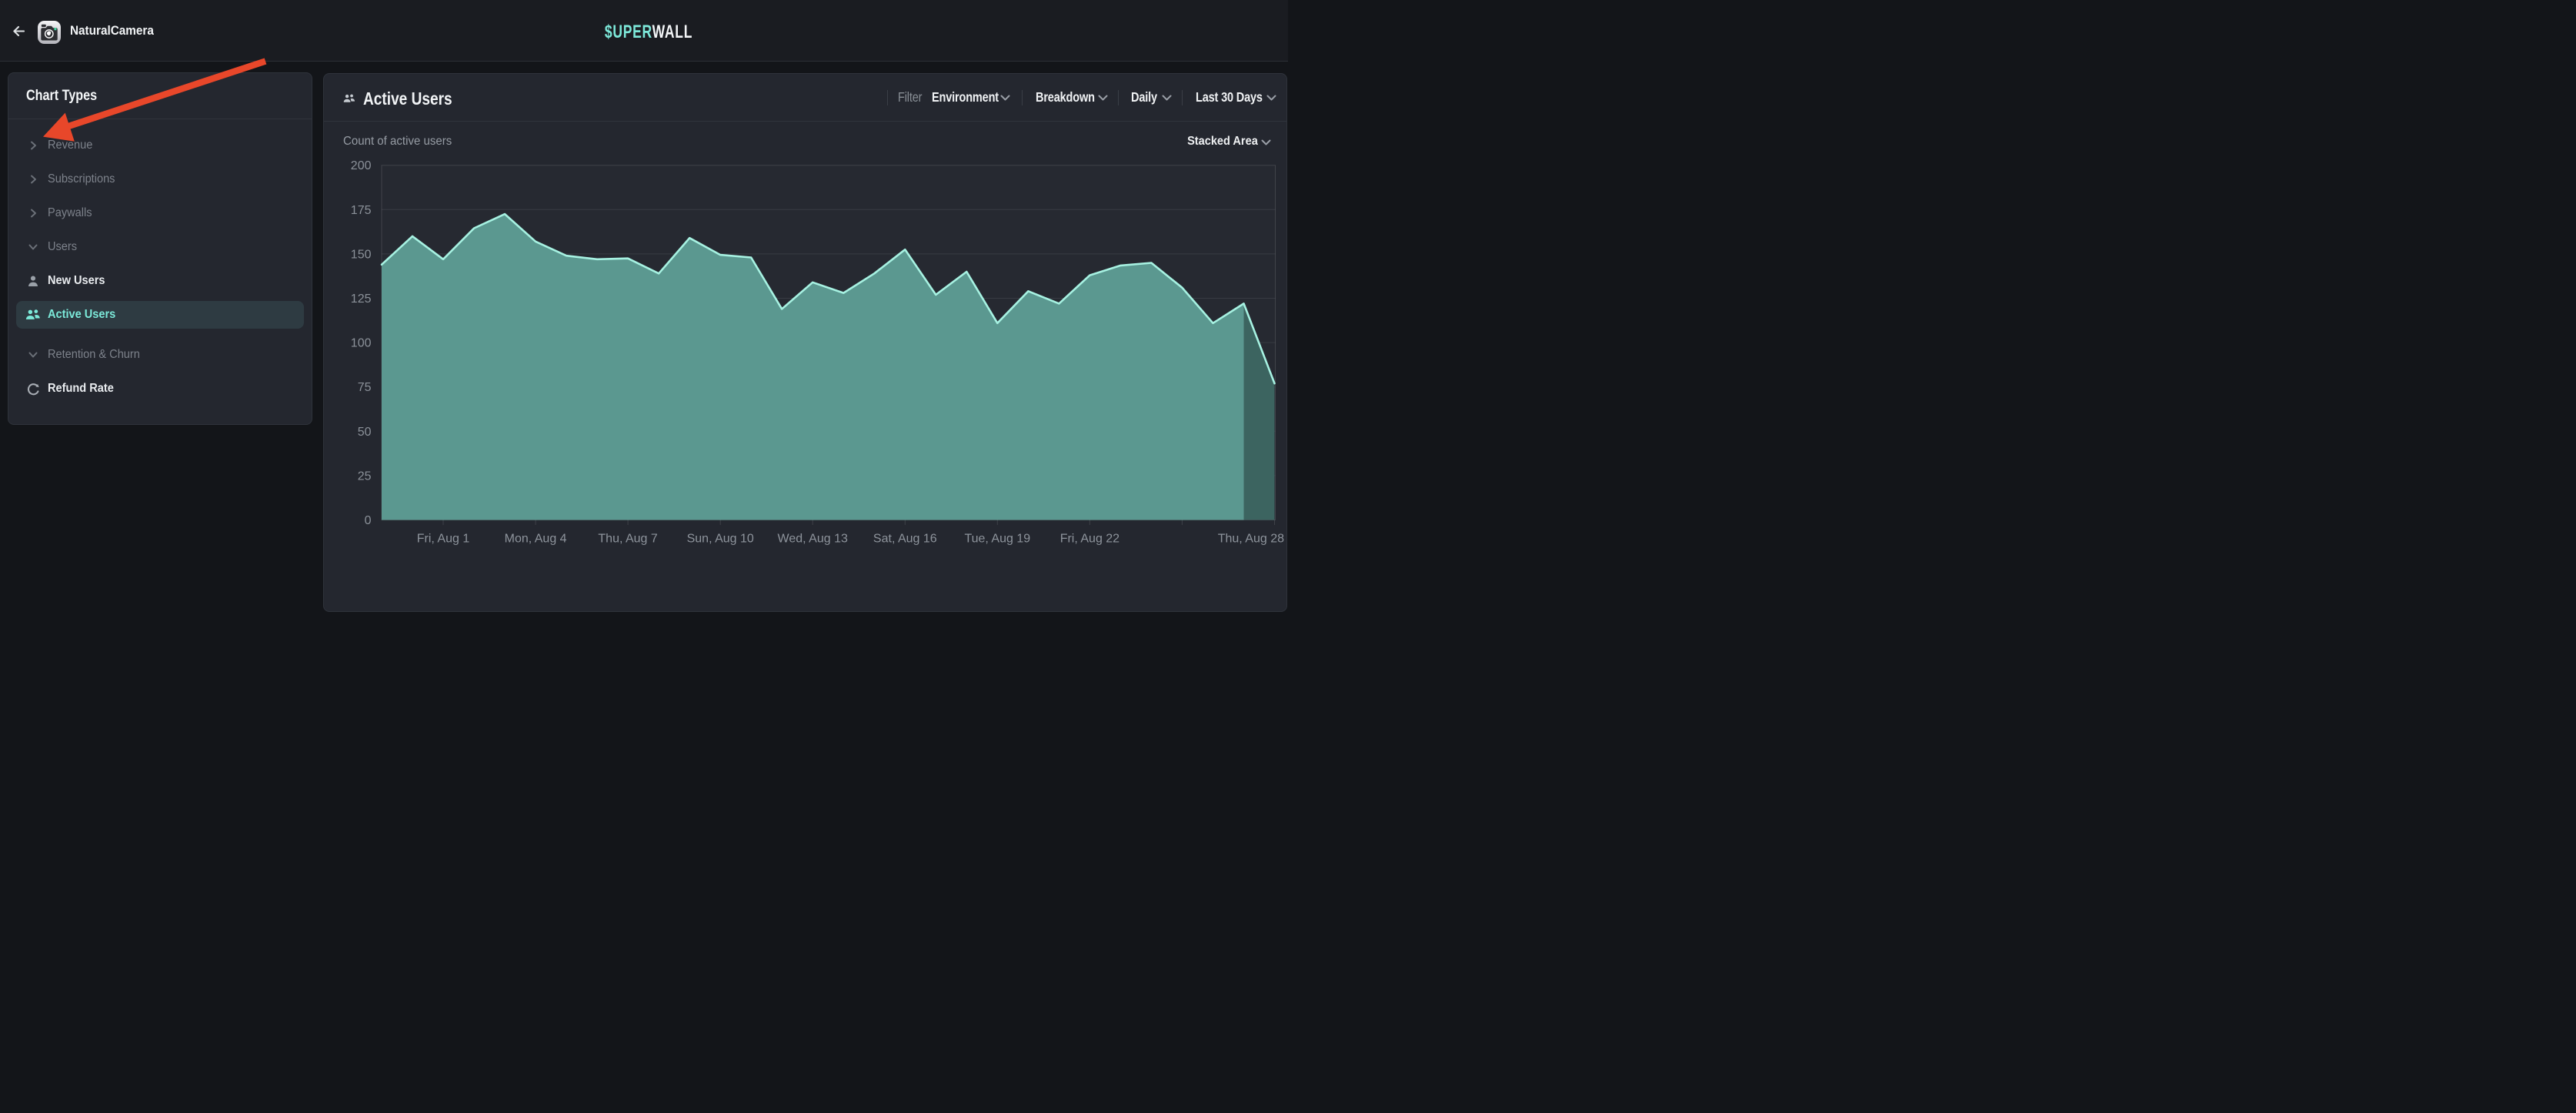 The image size is (2576, 1113). Describe the element at coordinates (369, 520) in the screenshot. I see `svg-text: 0` at that location.